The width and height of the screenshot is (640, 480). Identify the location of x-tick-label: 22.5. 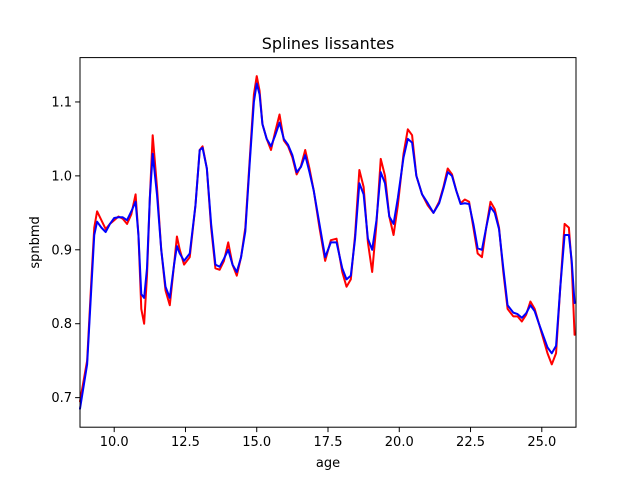
(470, 442).